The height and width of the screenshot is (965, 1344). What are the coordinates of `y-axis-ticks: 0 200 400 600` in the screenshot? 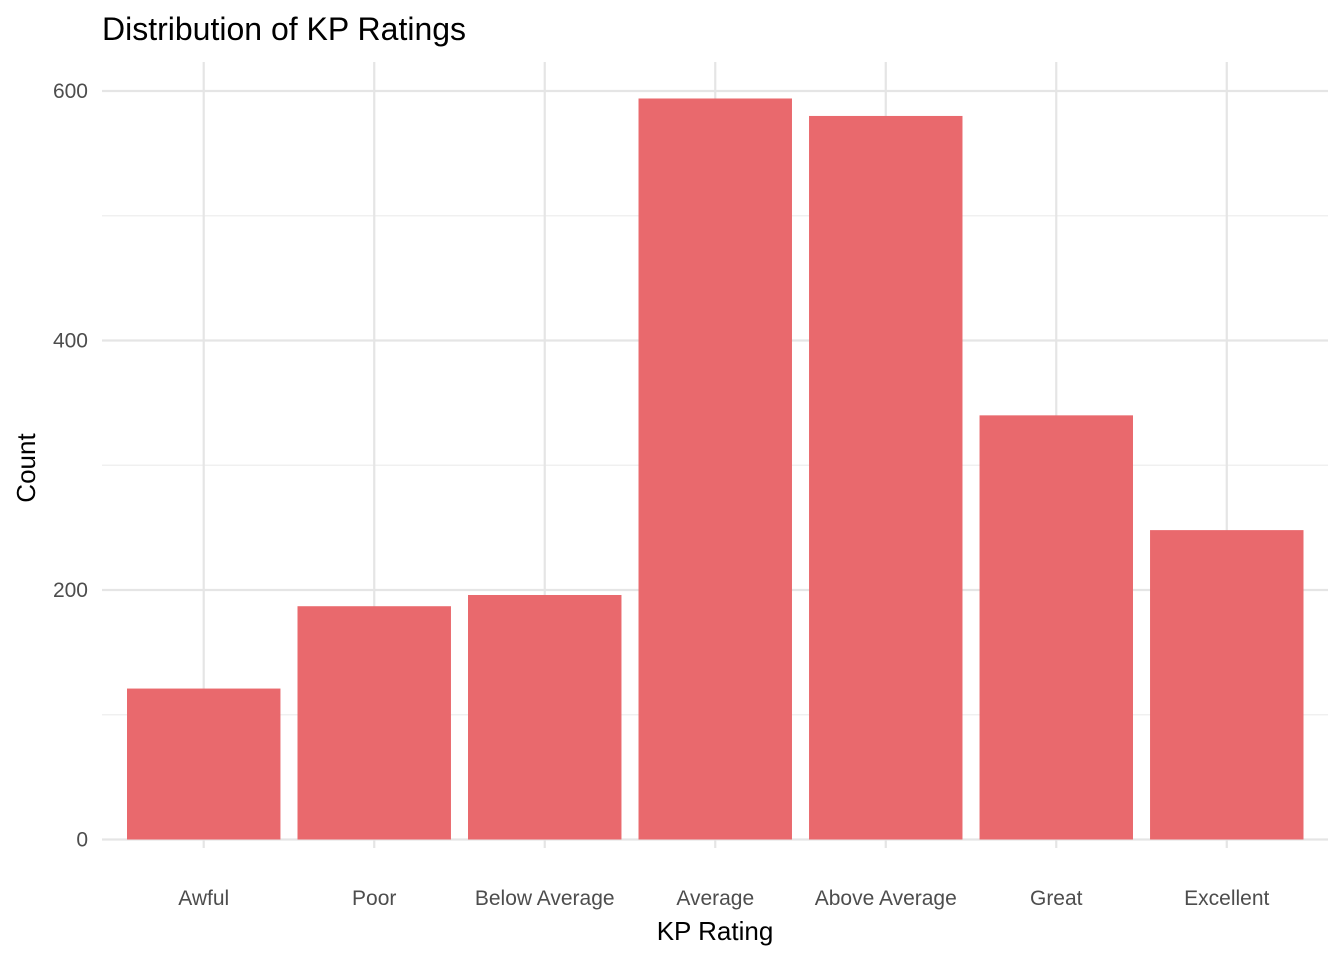 It's located at (70, 466).